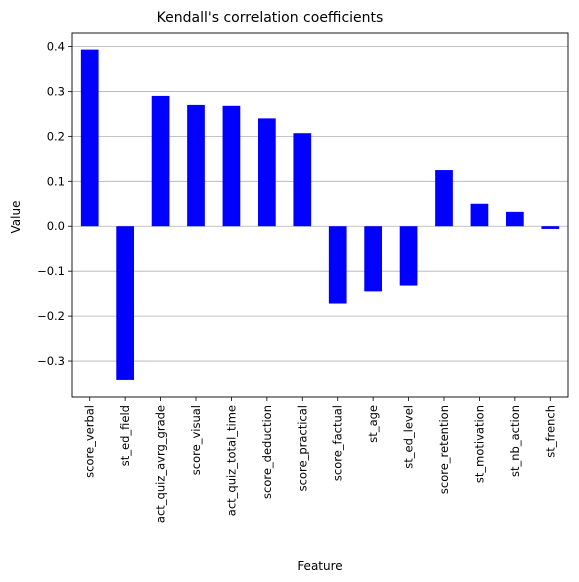 The width and height of the screenshot is (579, 582). I want to click on bar-score_retention, so click(444, 198).